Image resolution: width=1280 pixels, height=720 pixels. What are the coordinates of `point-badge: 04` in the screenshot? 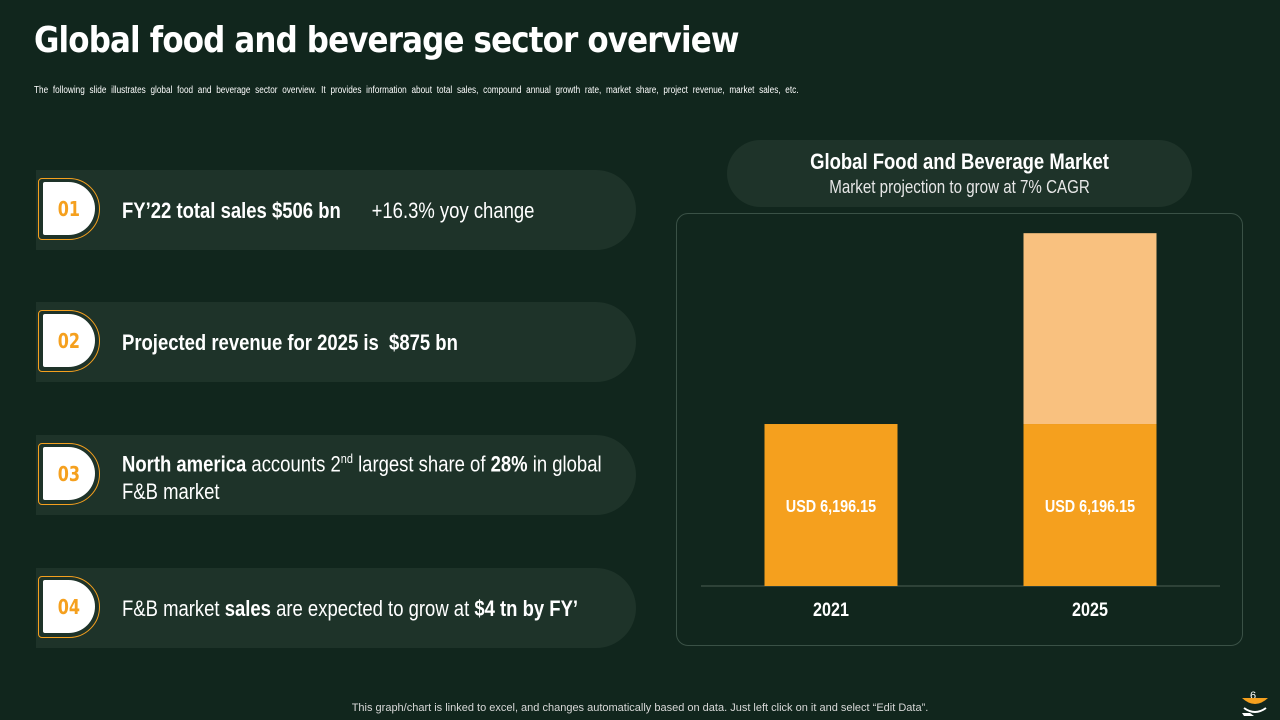 It's located at (69, 607).